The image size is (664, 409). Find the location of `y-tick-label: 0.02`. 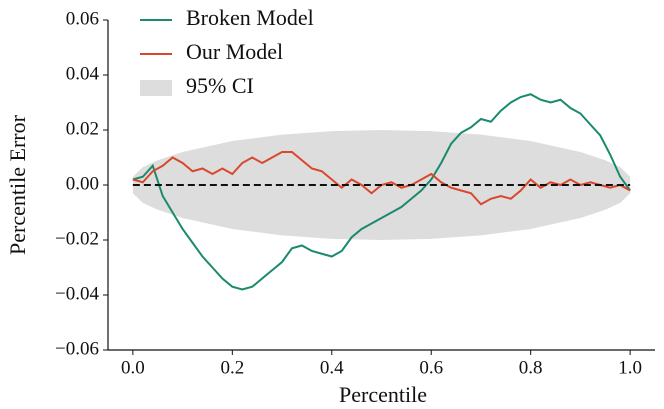

y-tick-label: 0.02 is located at coordinates (82, 128).